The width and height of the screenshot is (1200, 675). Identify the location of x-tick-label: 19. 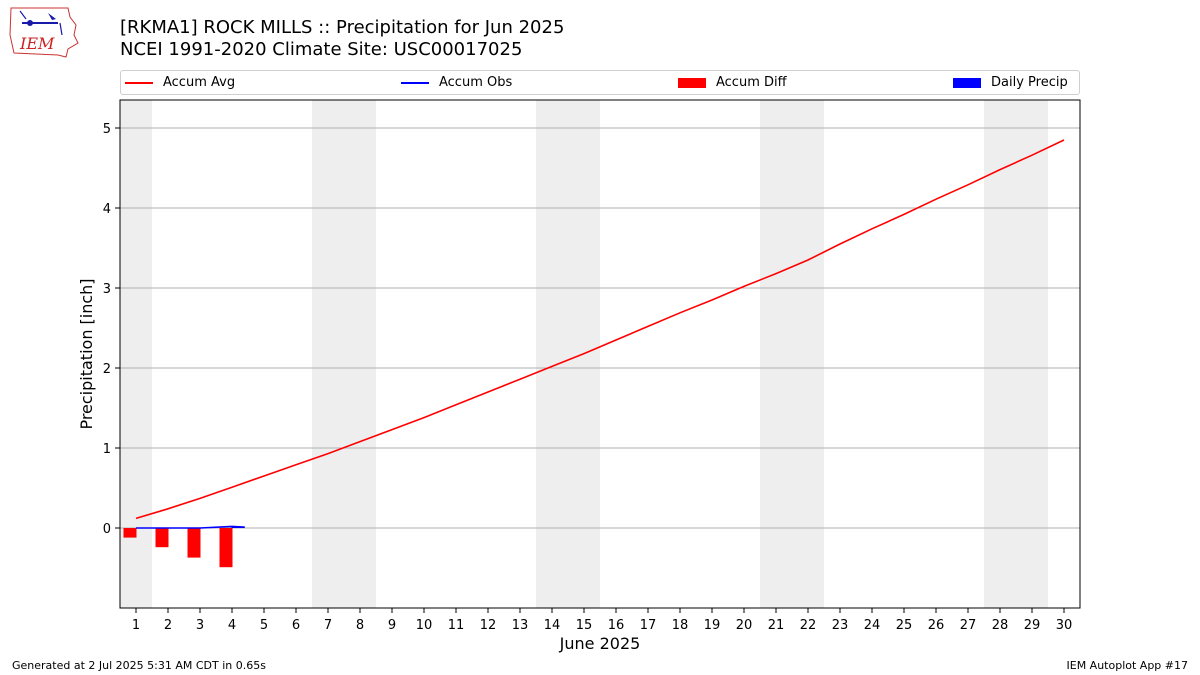
(712, 625).